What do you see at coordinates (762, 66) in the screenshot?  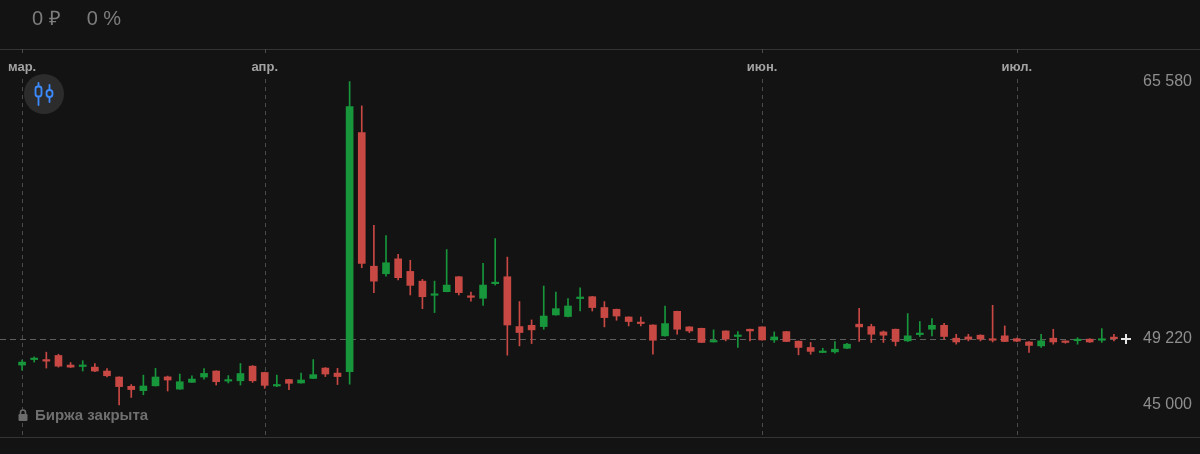 I see `x-tick-label: июн.` at bounding box center [762, 66].